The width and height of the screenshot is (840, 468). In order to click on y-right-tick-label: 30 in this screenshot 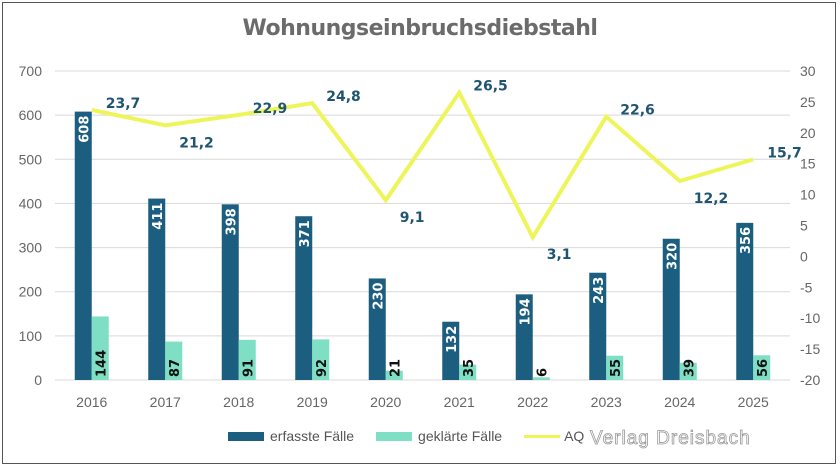, I will do `click(808, 71)`.